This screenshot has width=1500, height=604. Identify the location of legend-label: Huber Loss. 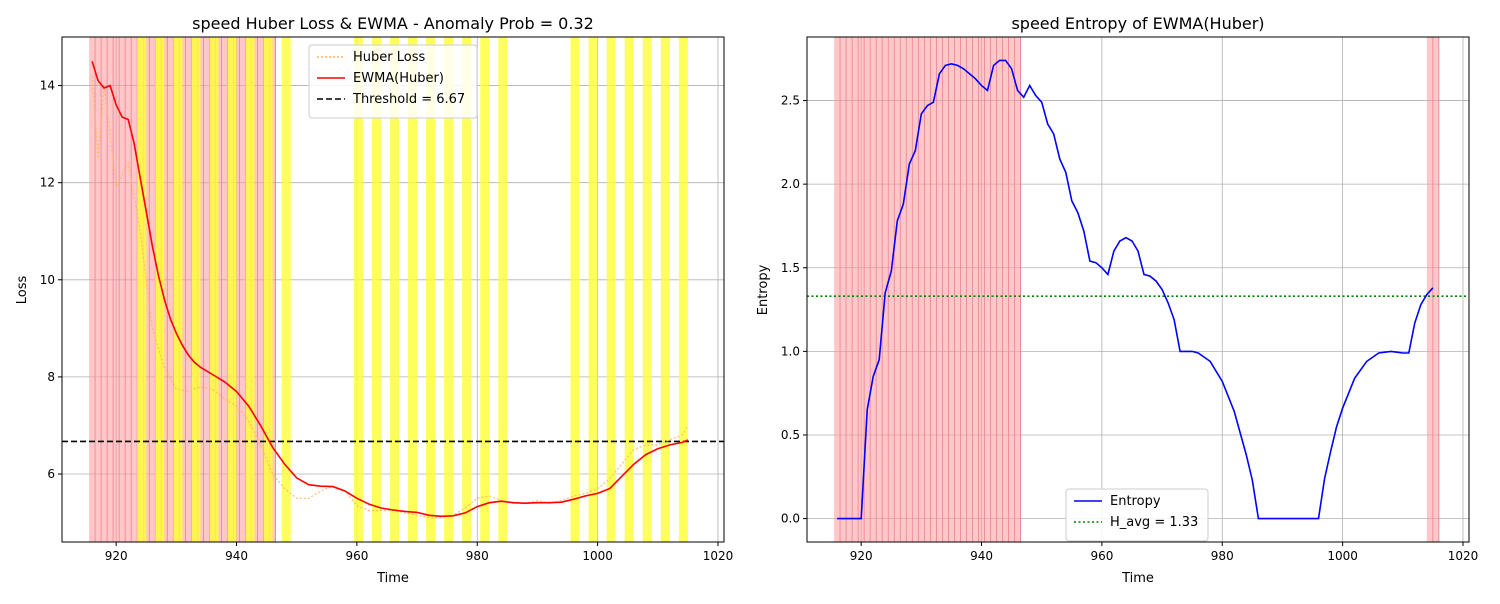
(389, 57).